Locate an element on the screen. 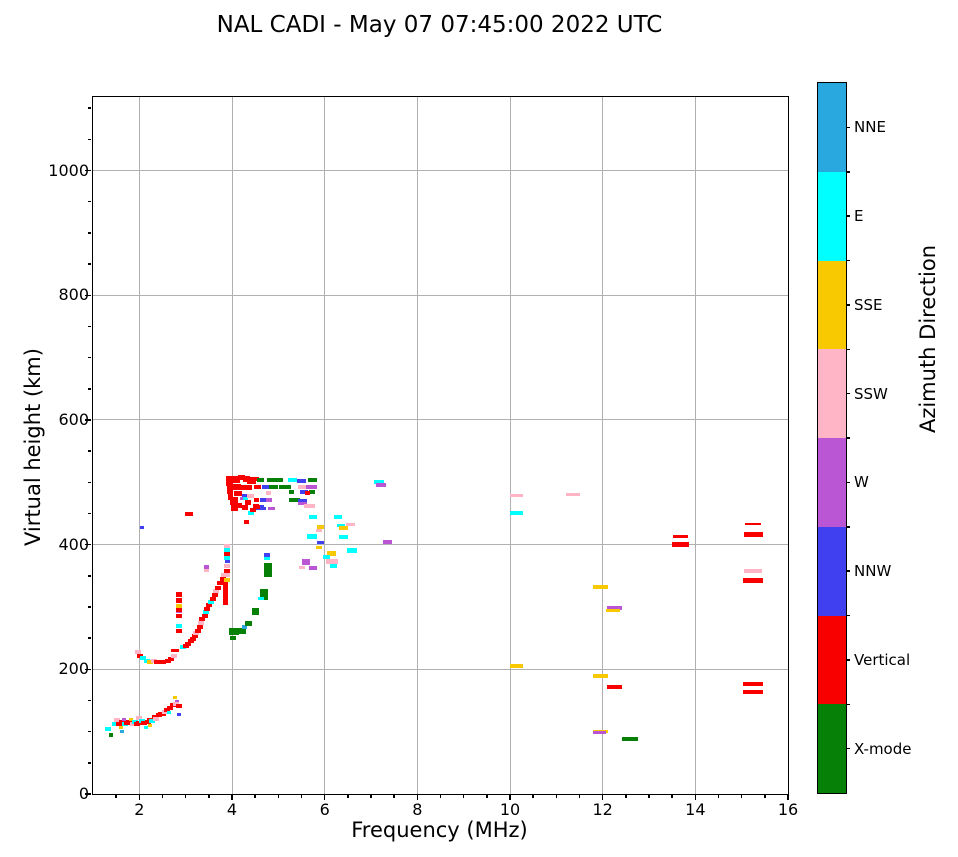  y-tick-label: 1000 is located at coordinates (68, 170).